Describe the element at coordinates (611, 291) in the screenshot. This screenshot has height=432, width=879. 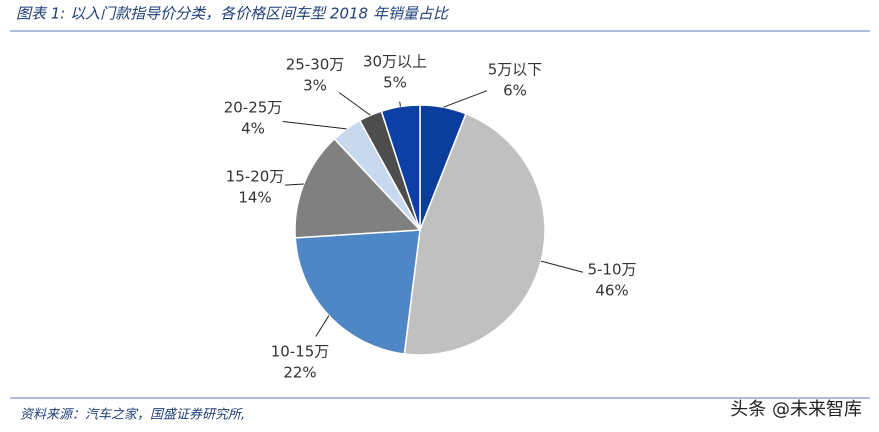
I see `value-label: 46%` at that location.